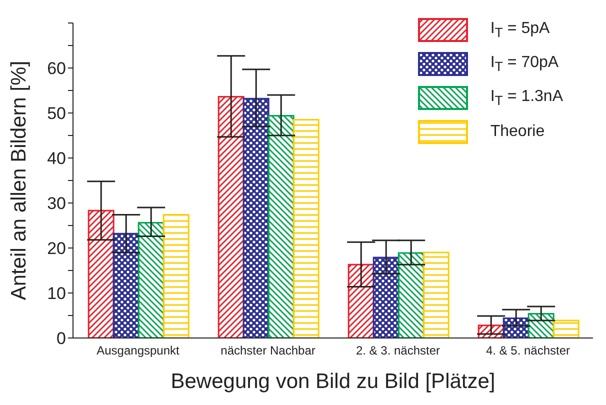 The image size is (606, 405). I want to click on legend-label: I$_{T}$ = 1.3nA, so click(526, 98).